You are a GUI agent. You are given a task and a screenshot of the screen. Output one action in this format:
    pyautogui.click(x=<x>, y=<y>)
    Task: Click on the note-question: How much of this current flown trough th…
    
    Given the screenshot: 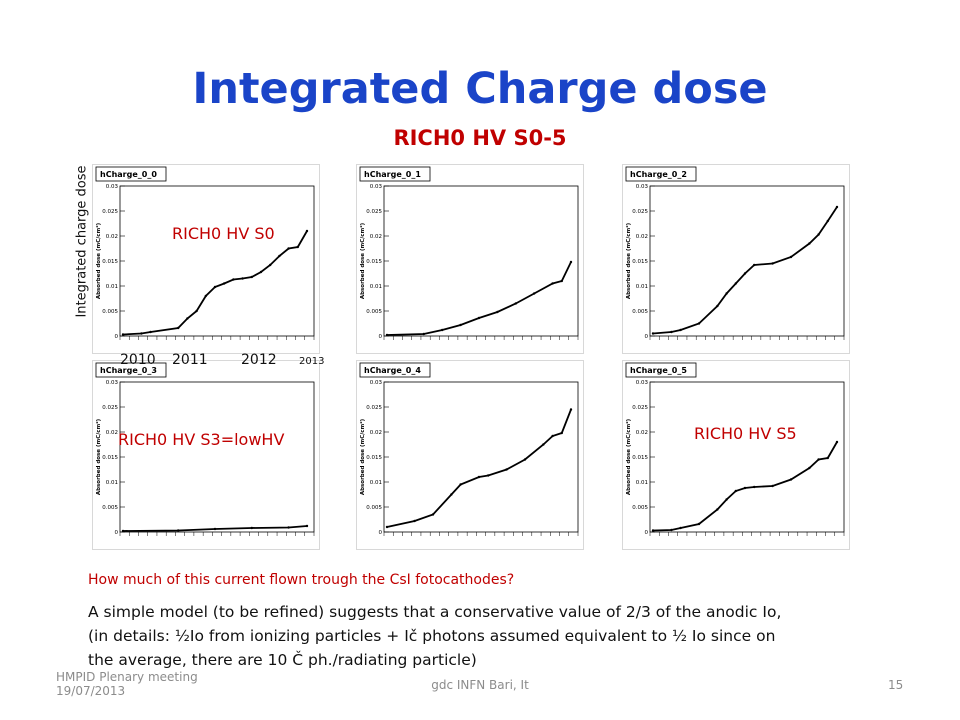 What is the action you would take?
    pyautogui.click(x=301, y=580)
    